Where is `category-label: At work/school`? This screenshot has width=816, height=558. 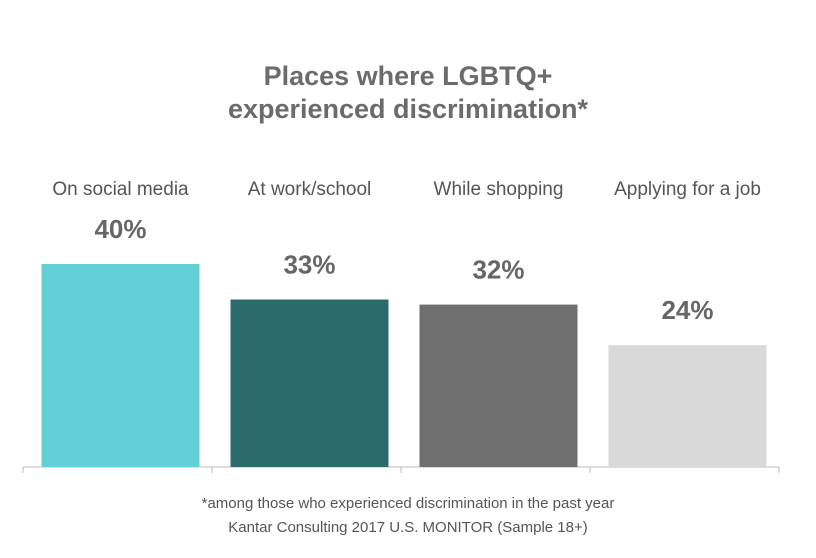 category-label: At work/school is located at coordinates (310, 189).